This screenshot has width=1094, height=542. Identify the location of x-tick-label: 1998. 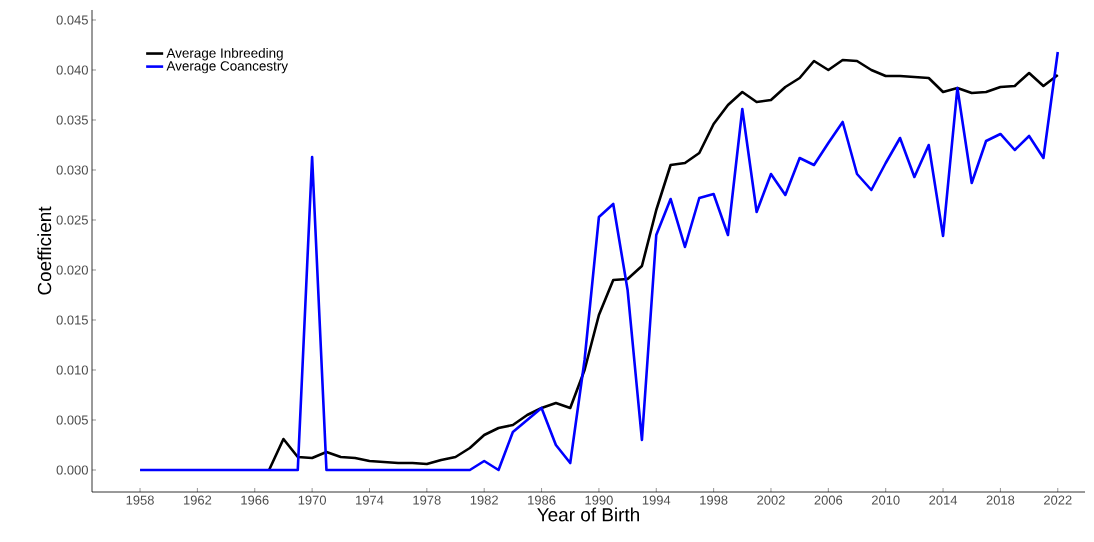
(714, 500).